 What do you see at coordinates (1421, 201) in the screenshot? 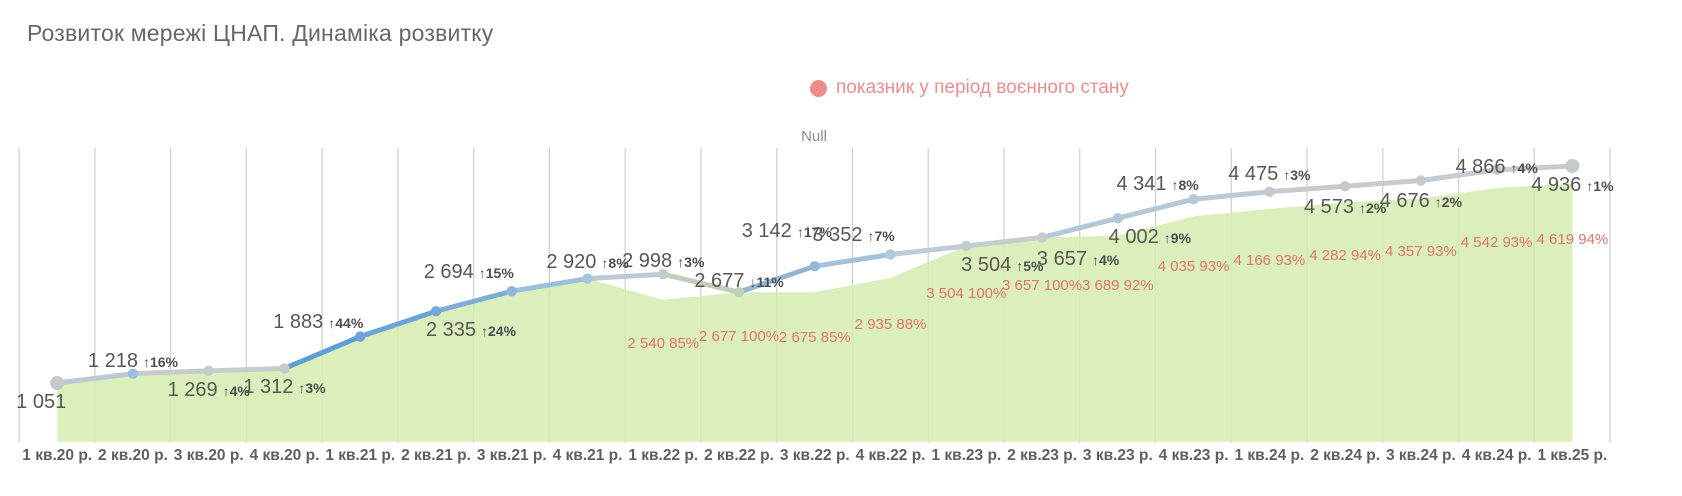
I see `value-label: 4 676 ↑2%` at bounding box center [1421, 201].